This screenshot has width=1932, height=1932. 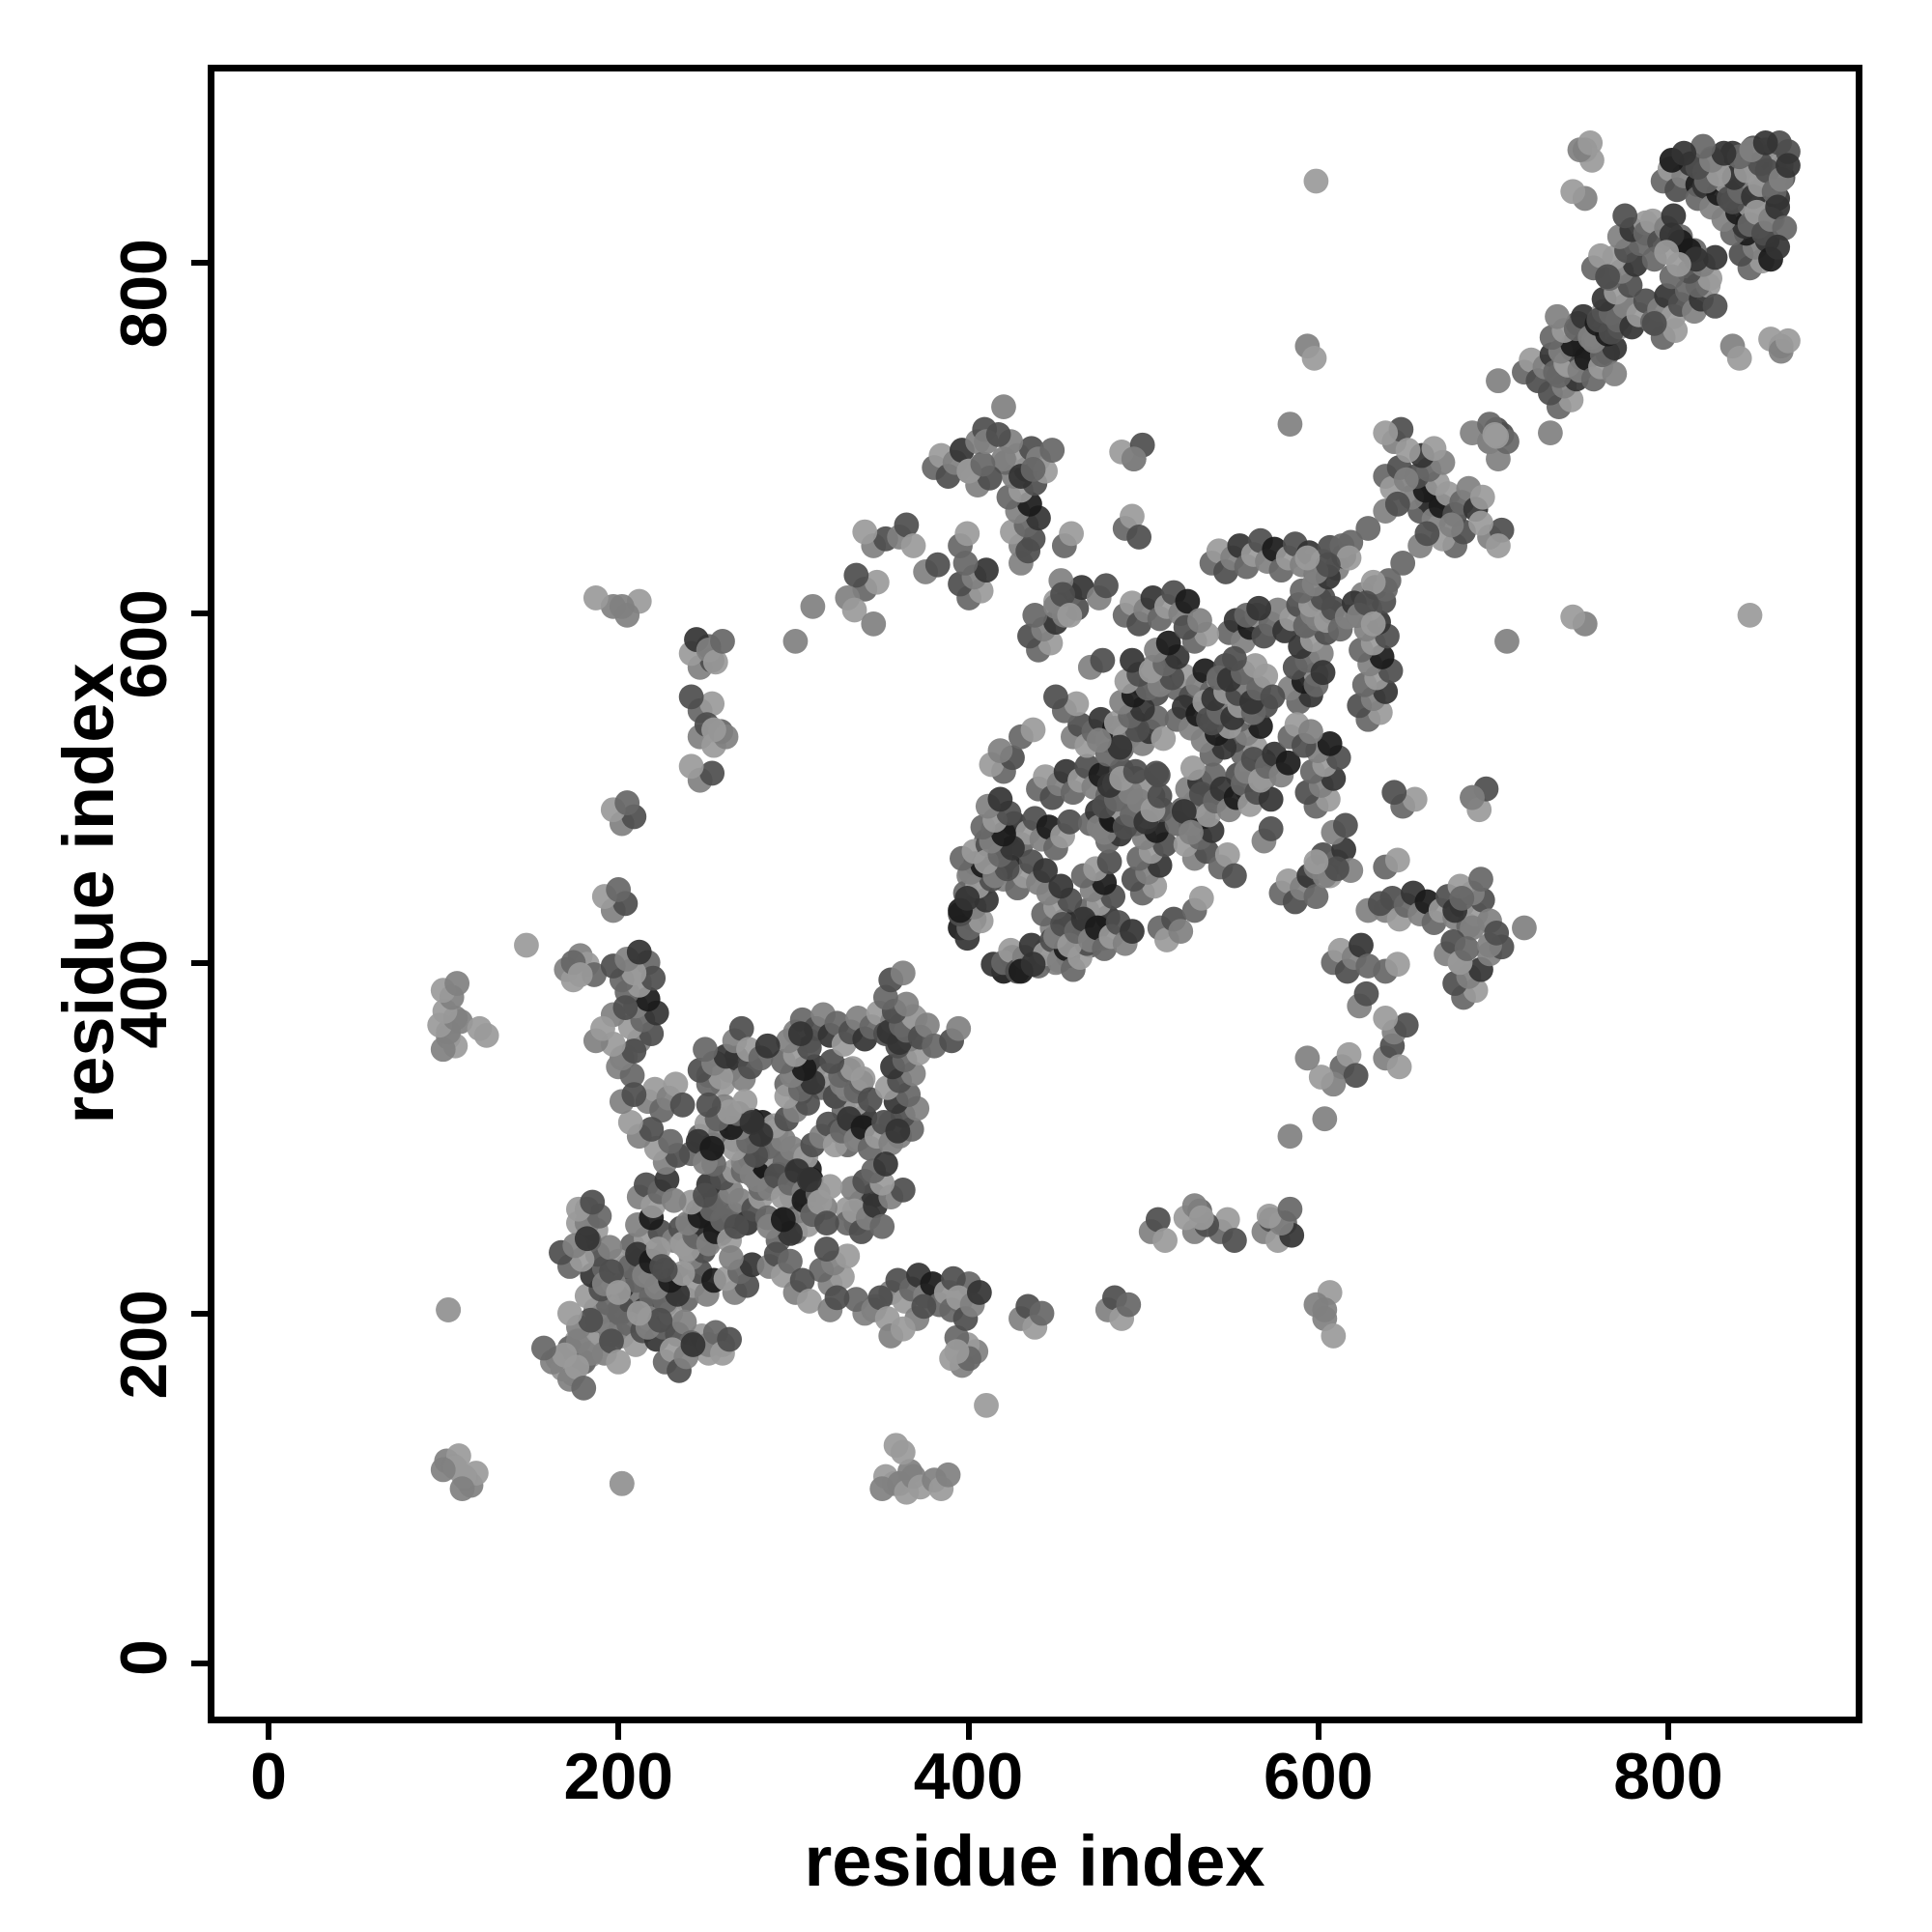 What do you see at coordinates (144, 294) in the screenshot?
I see `y-tick-label-800: 800` at bounding box center [144, 294].